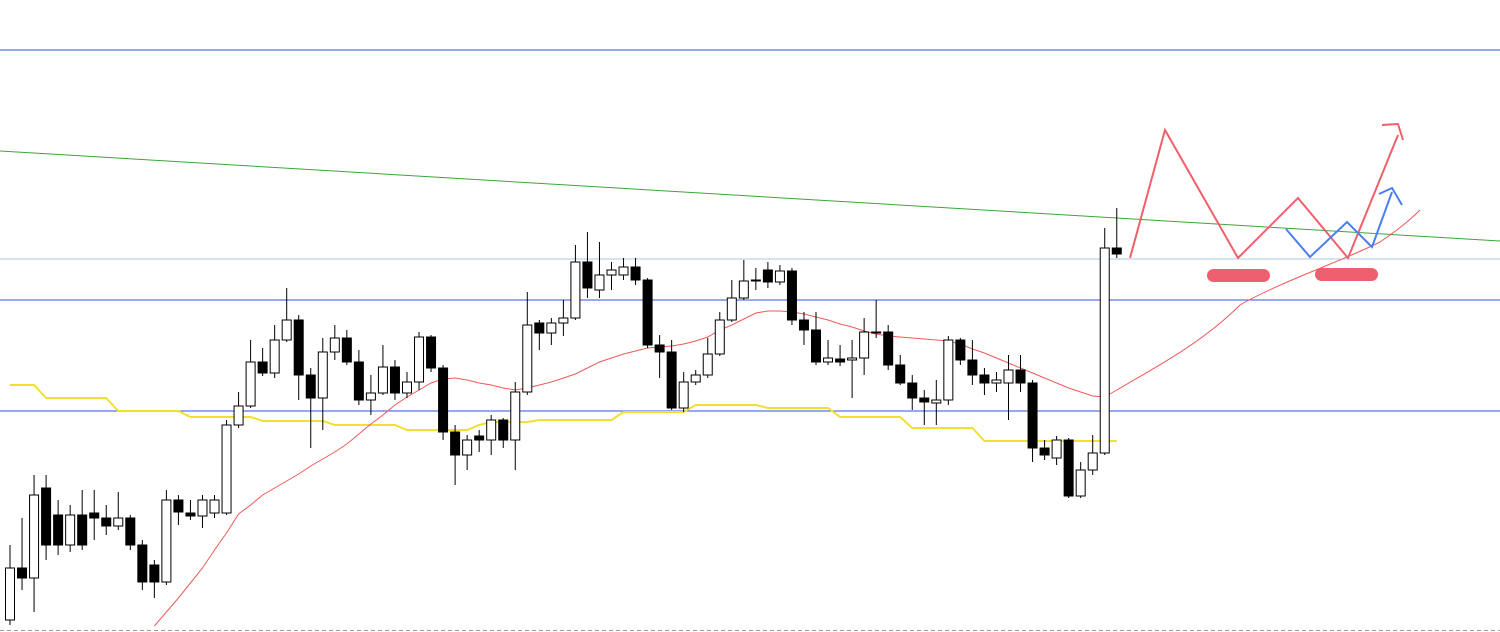 The height and width of the screenshot is (632, 1500). What do you see at coordinates (1392, 131) in the screenshot?
I see `red-arrowhead` at bounding box center [1392, 131].